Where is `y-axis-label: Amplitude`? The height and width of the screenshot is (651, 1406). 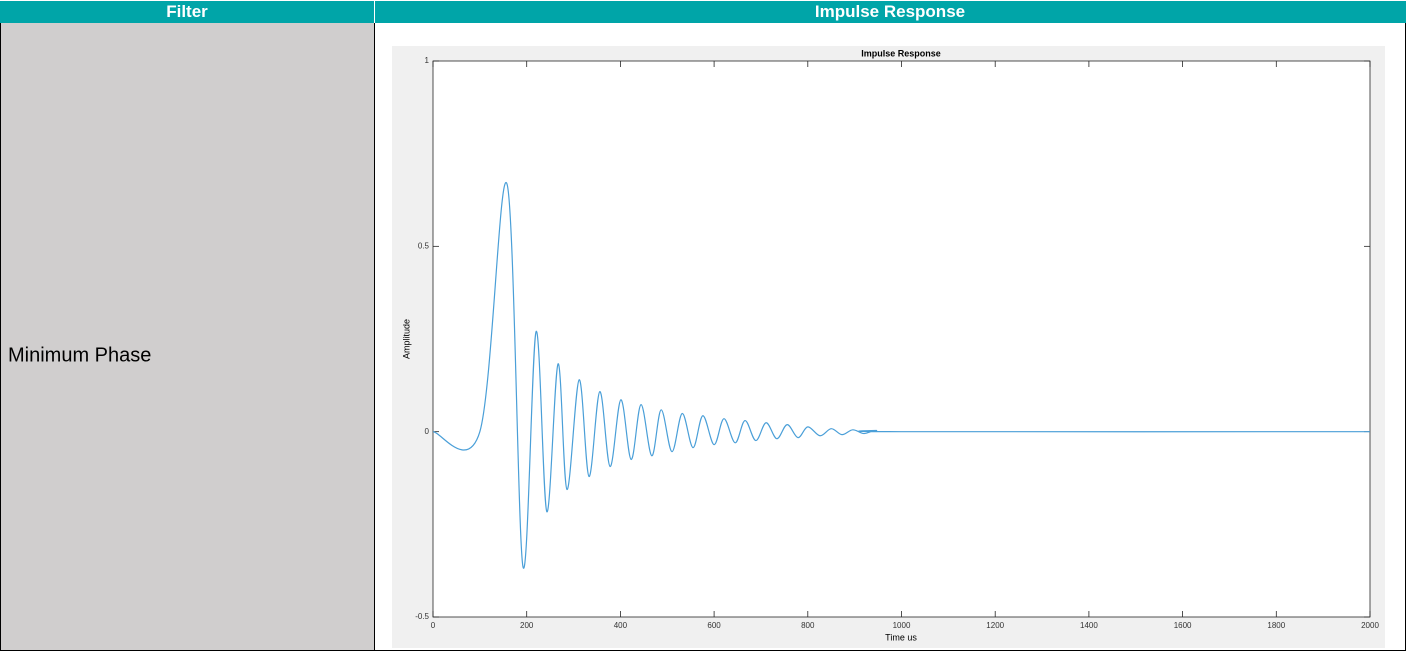 y-axis-label: Amplitude is located at coordinates (406, 339).